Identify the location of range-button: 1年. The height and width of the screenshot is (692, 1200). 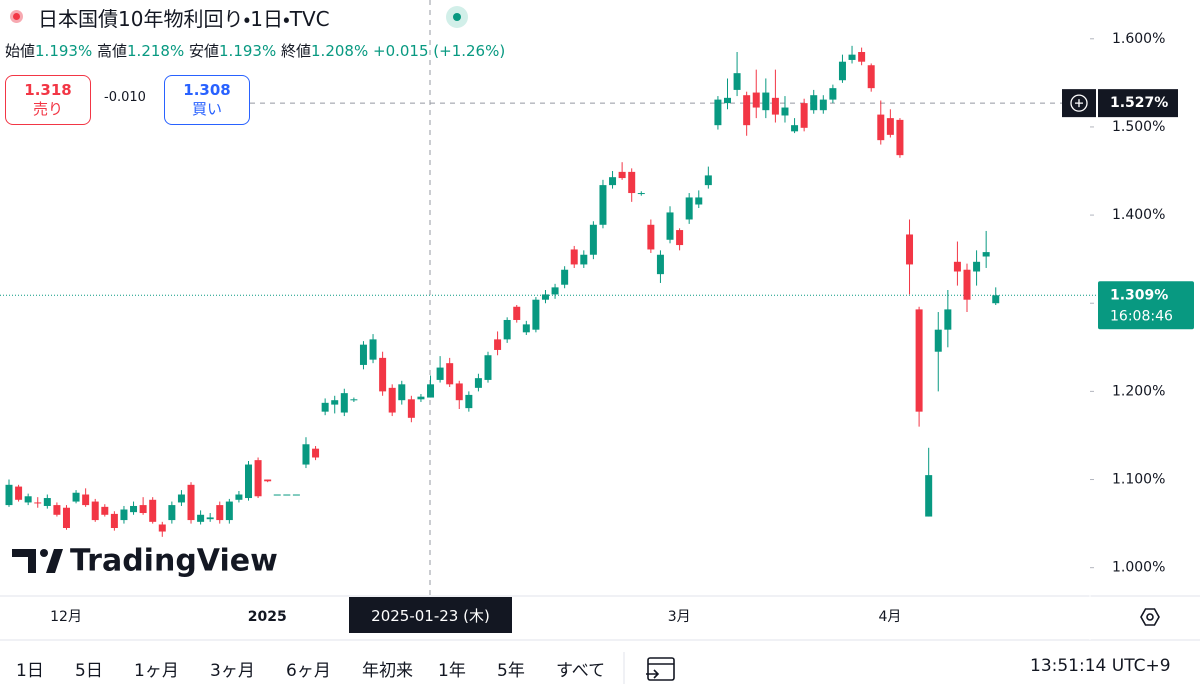
(452, 671).